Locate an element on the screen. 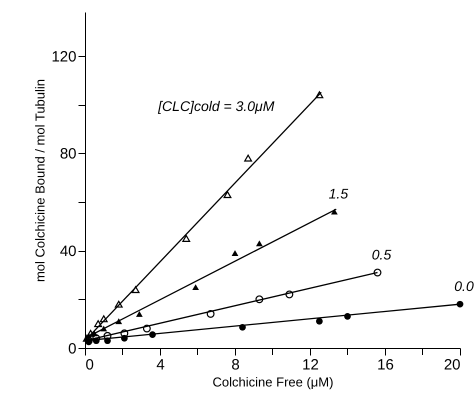 Image resolution: width=476 pixels, height=414 pixels. series-label: 0.0 is located at coordinates (464, 286).